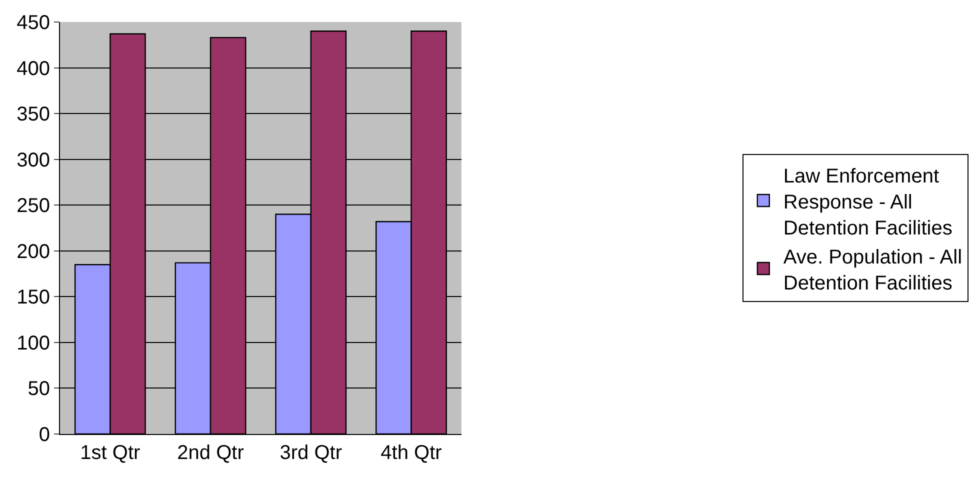 The image size is (980, 489). I want to click on x-tick-label: 2nd Qtr, so click(210, 453).